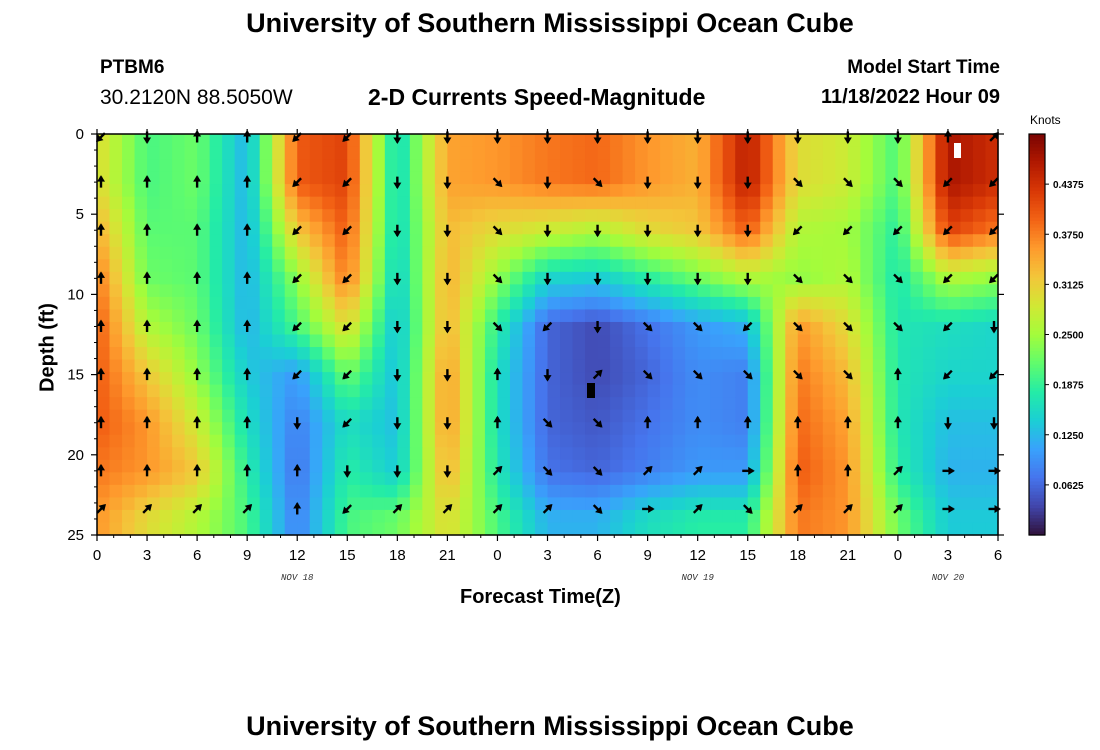  I want to click on x-axis-title: Forecast Time(Z), so click(540, 597).